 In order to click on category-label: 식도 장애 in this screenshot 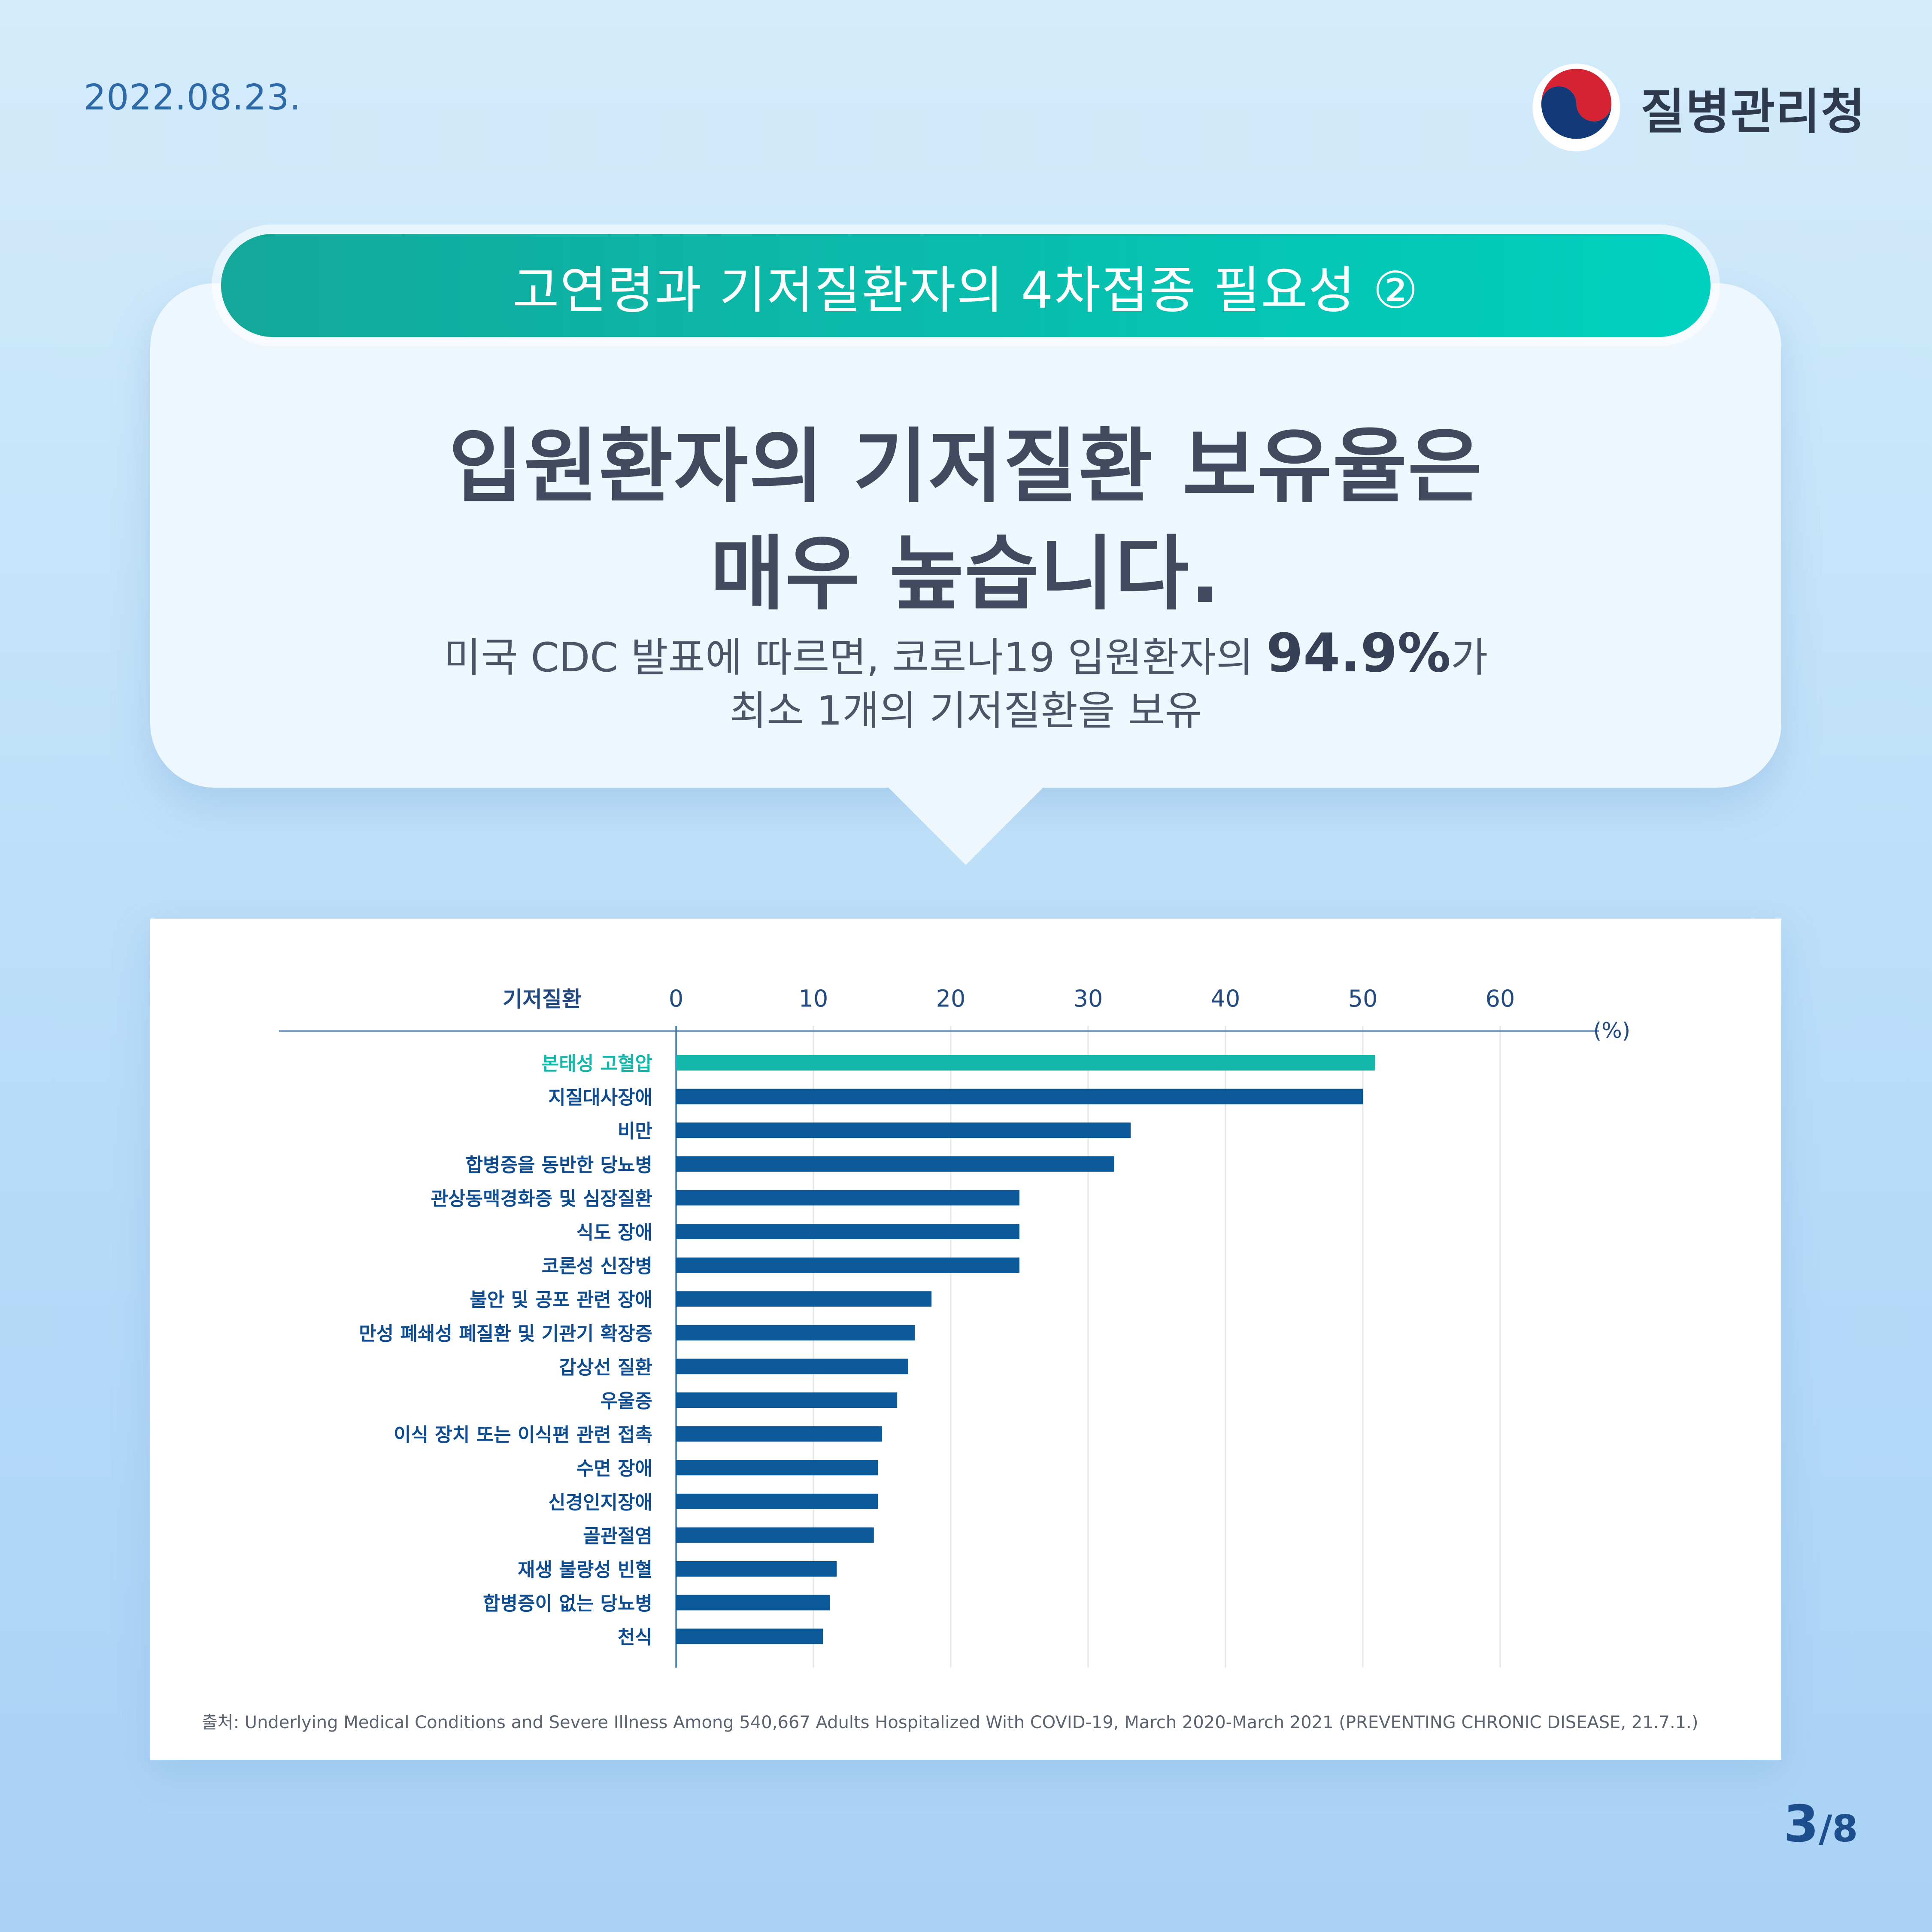, I will do `click(614, 1233)`.